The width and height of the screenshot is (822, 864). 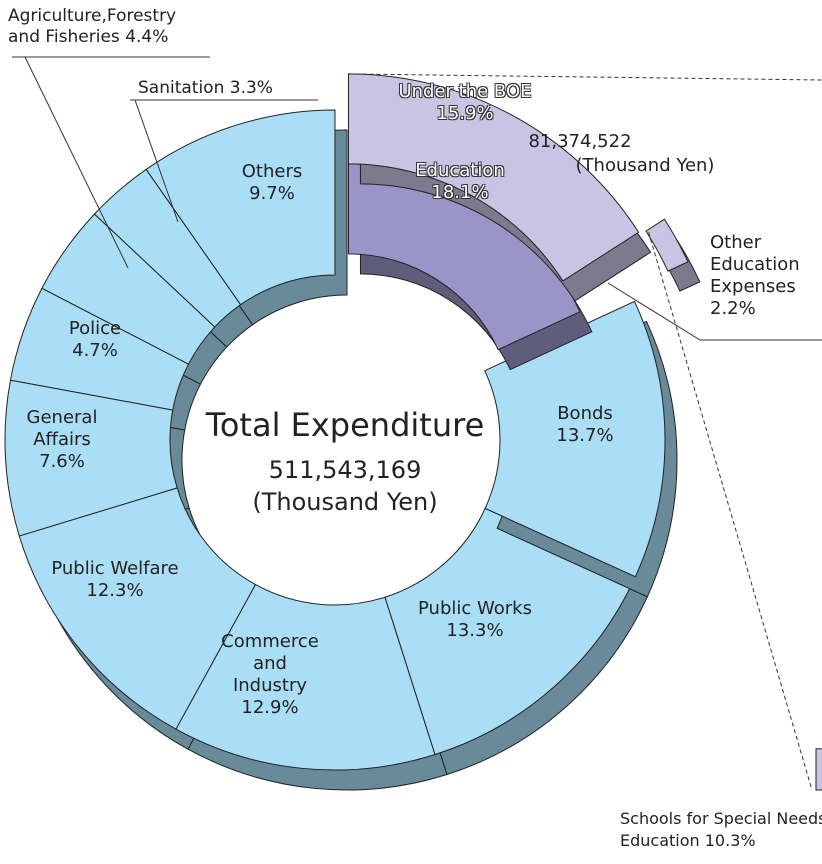 I want to click on total-value: 511,543,169, so click(x=345, y=470).